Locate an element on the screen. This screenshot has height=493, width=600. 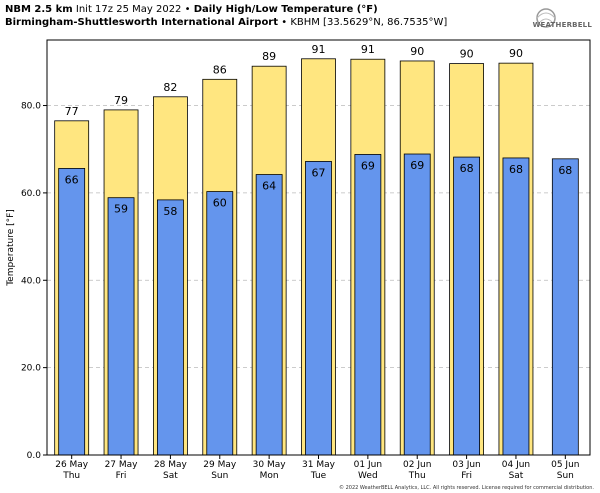
logo-text: WEATHERBELL is located at coordinates (562, 25).